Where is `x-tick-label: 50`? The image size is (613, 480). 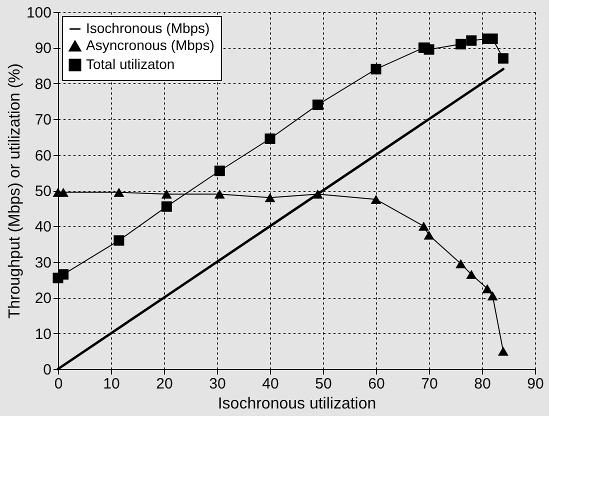 x-tick-label: 50 is located at coordinates (323, 384).